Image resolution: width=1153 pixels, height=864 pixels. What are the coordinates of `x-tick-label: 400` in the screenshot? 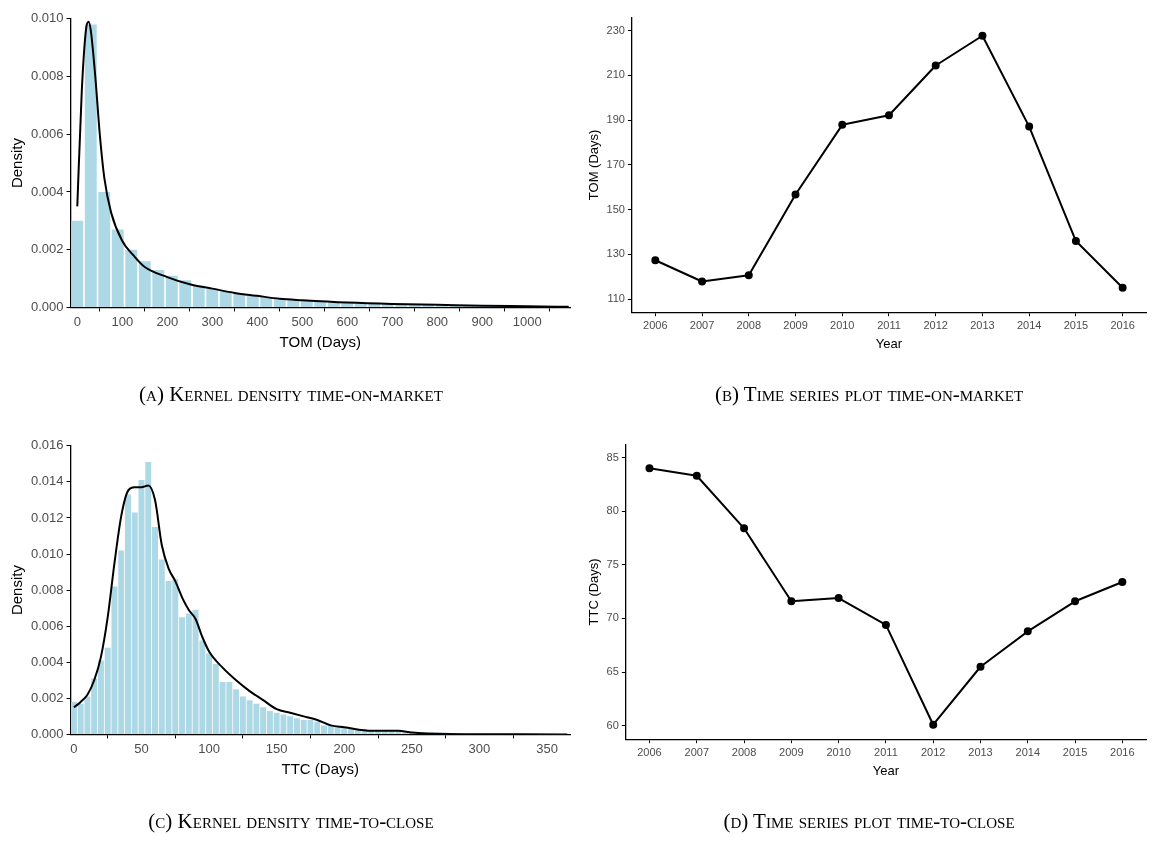 It's located at (257, 321).